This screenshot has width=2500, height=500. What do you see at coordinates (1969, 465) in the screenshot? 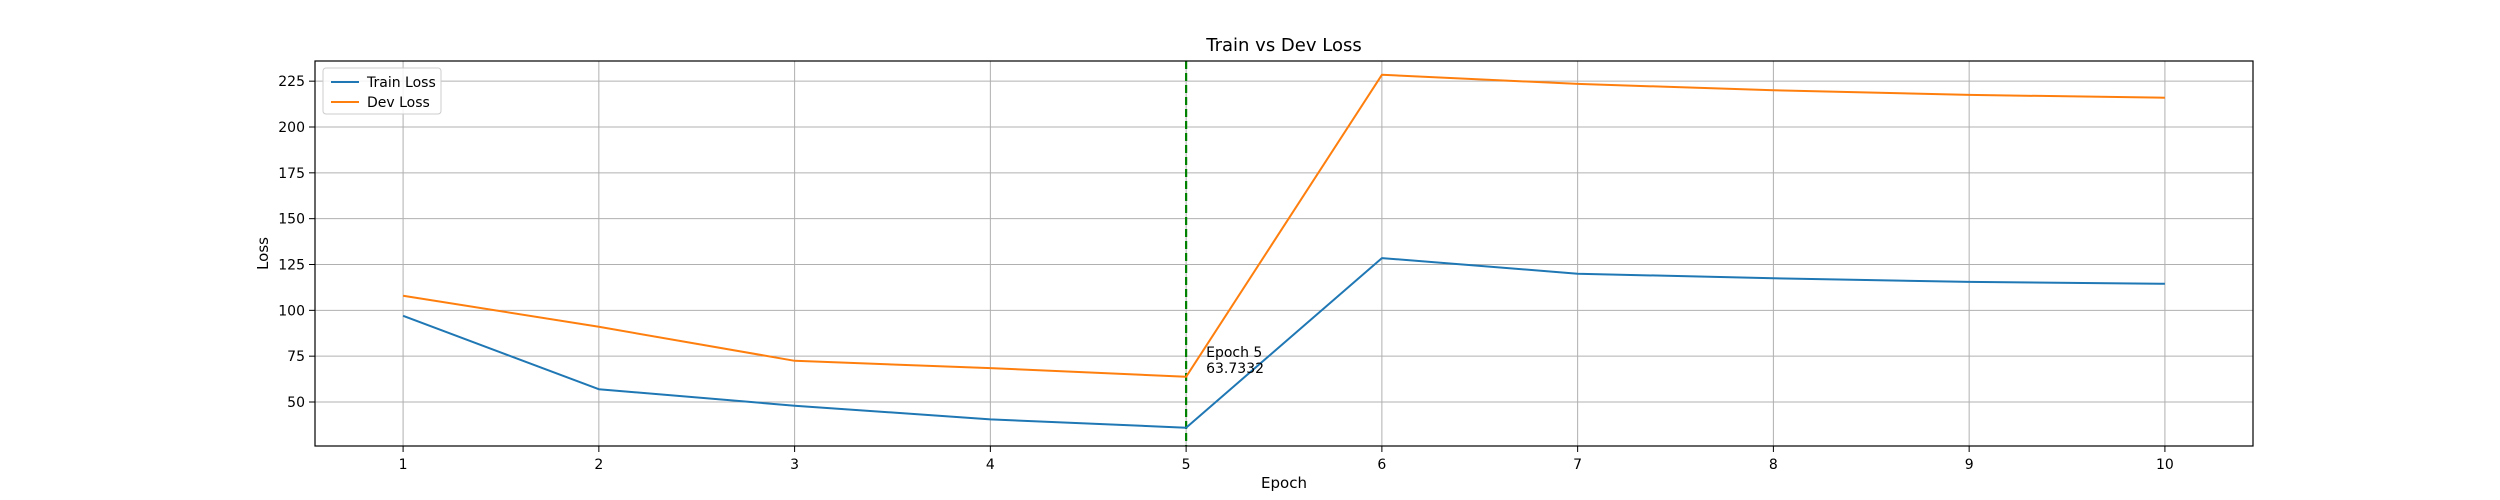
I see `x-tick-label: 9` at bounding box center [1969, 465].